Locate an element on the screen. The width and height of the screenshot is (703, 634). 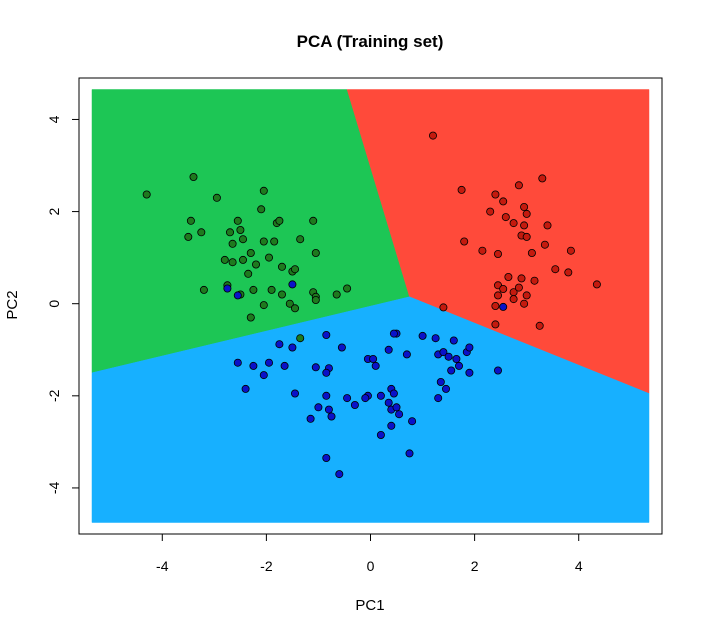
y-tick-label: -4 is located at coordinates (54, 488).